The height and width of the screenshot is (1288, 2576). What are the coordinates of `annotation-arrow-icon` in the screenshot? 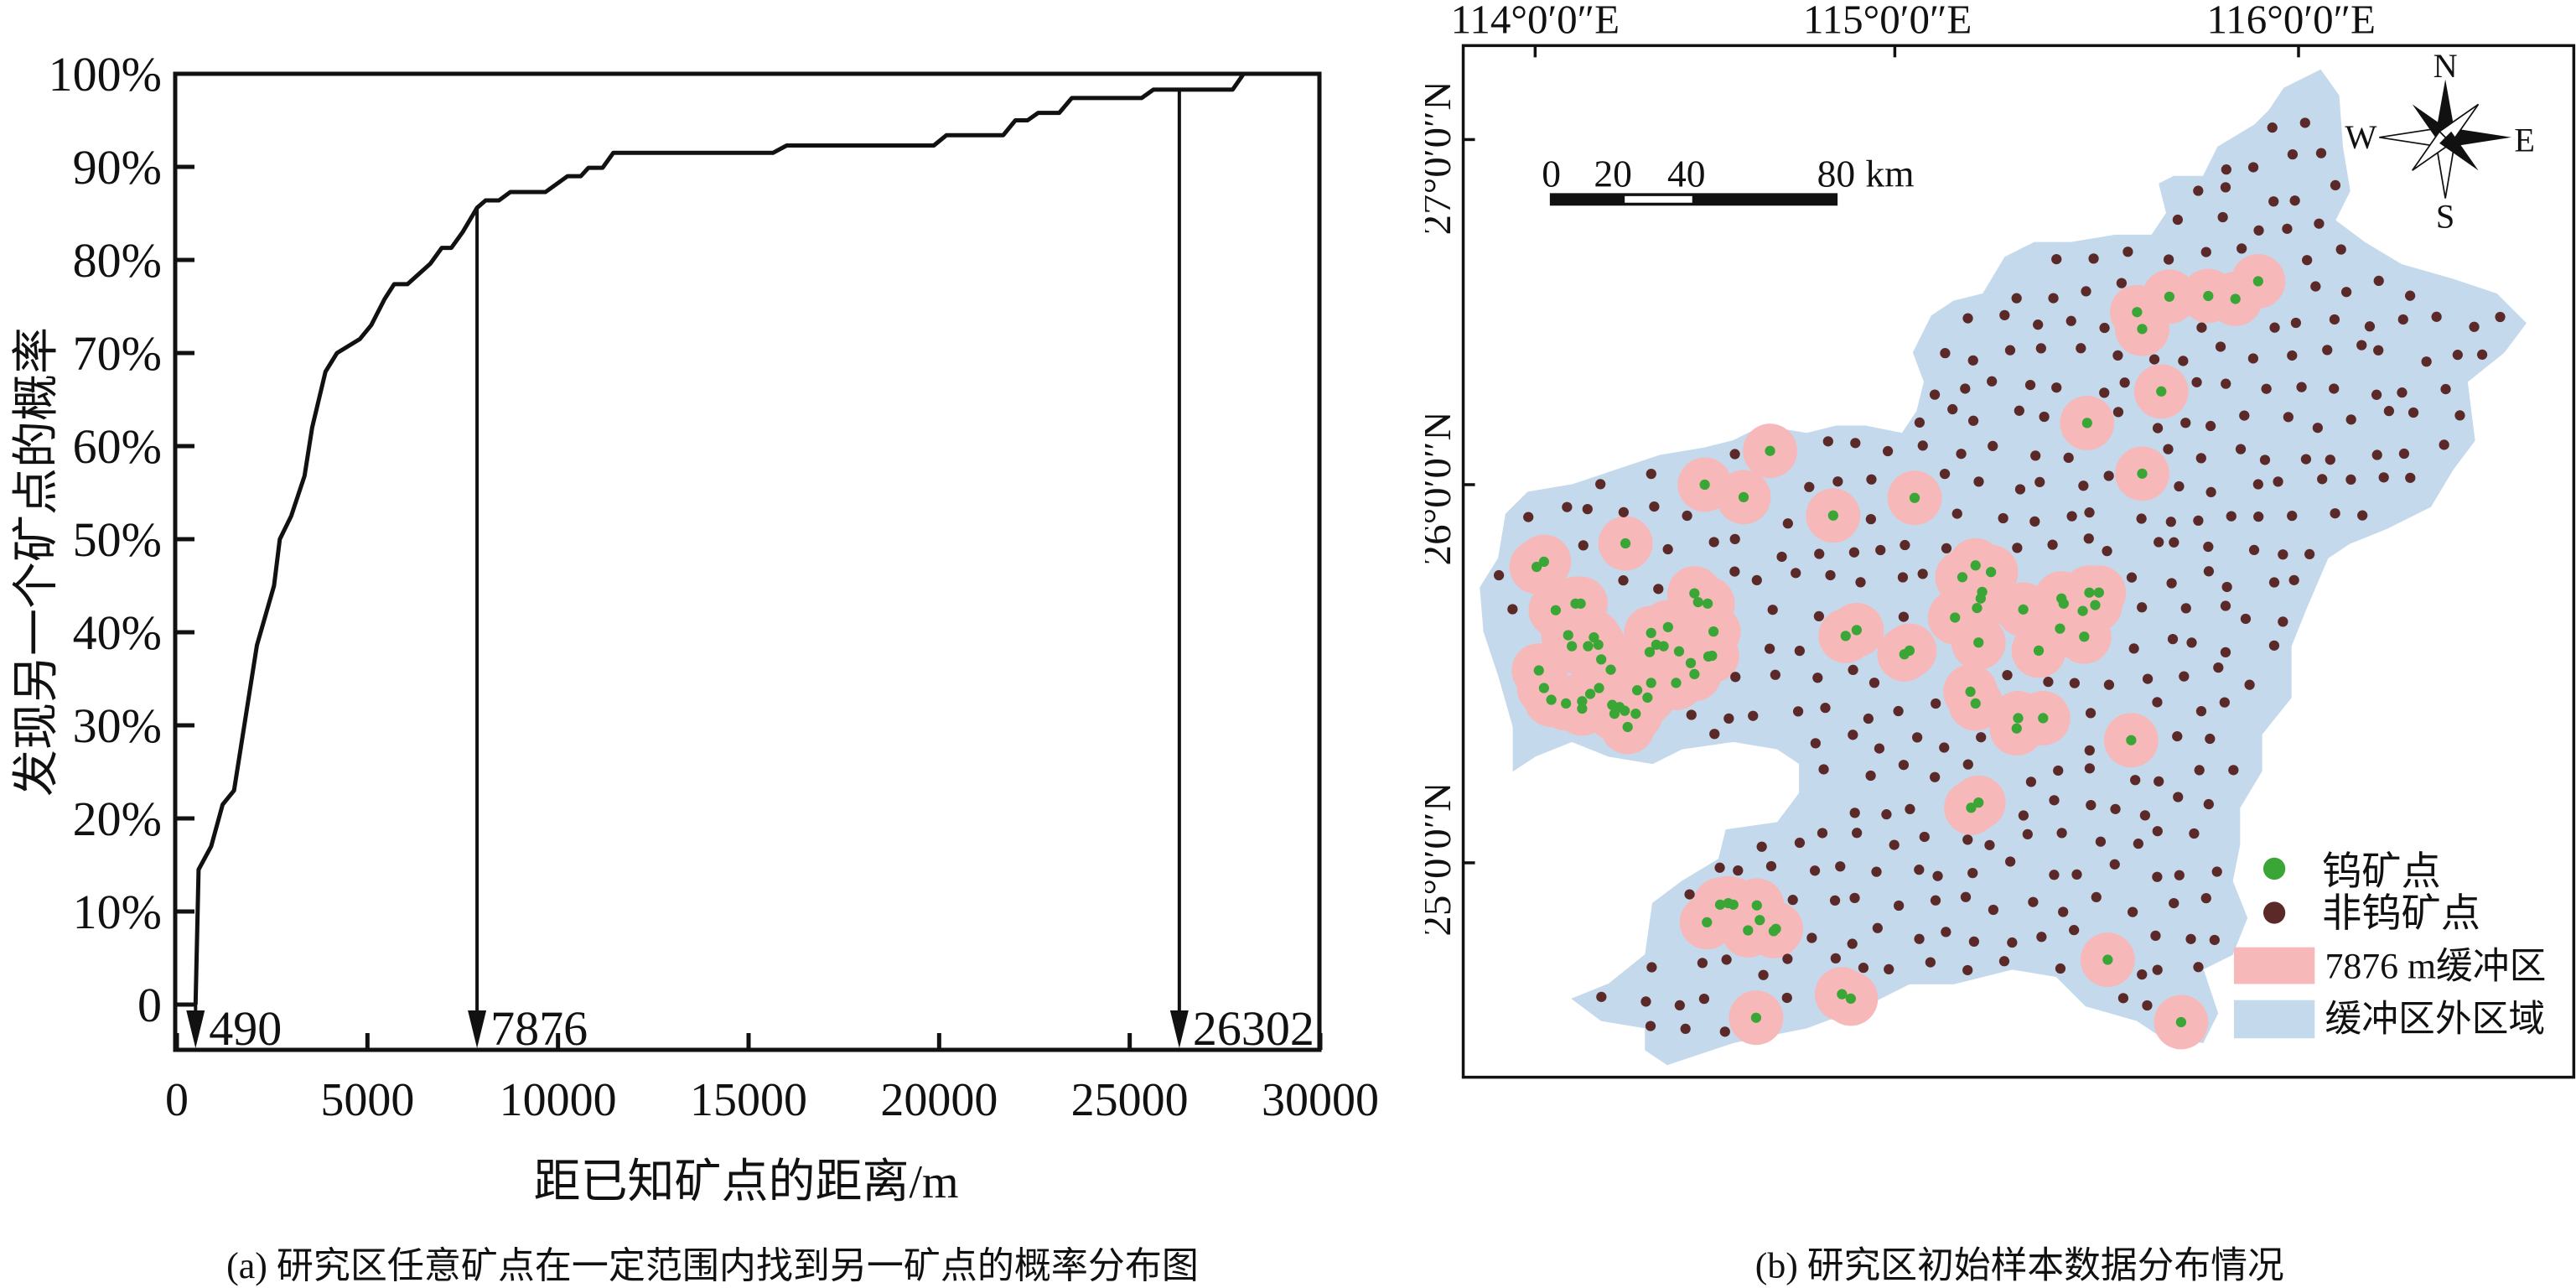 It's located at (1179, 1029).